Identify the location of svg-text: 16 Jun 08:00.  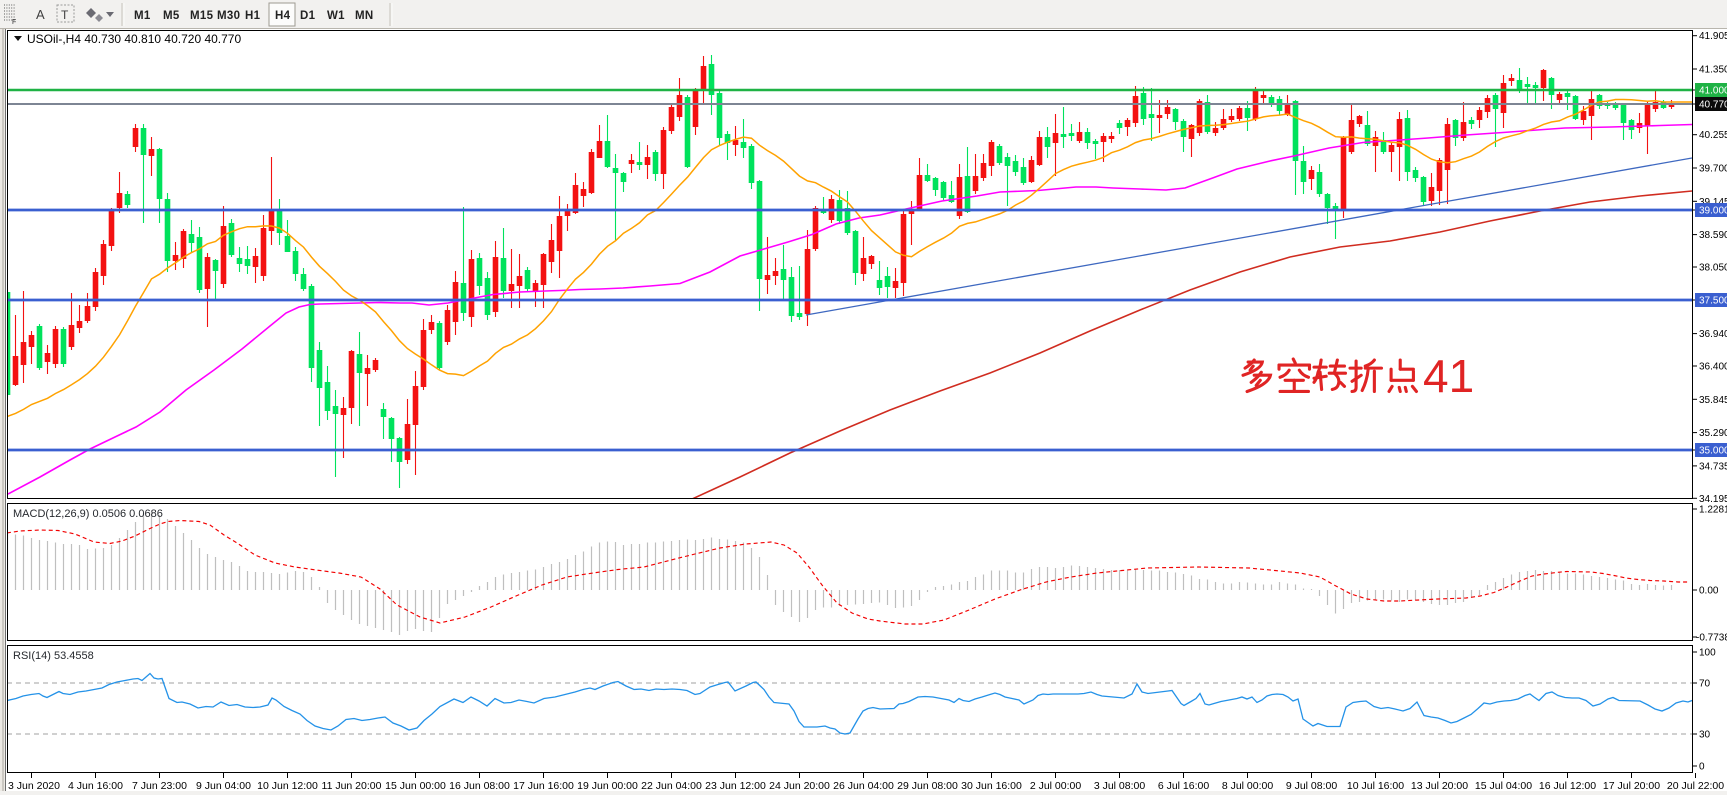
(479, 786).